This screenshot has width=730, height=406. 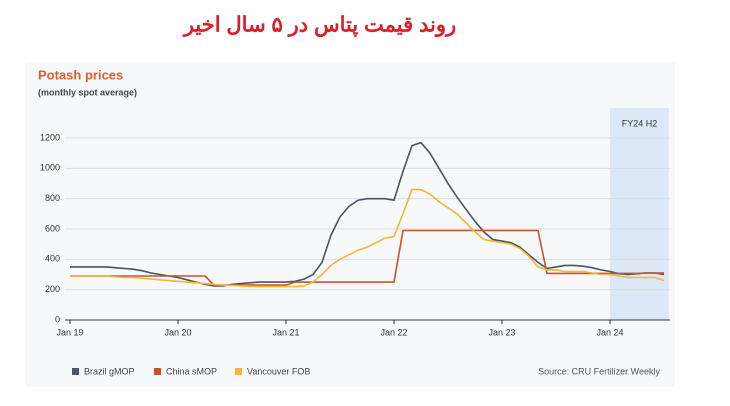 What do you see at coordinates (501, 332) in the screenshot?
I see `x-tick-label: Jan 23` at bounding box center [501, 332].